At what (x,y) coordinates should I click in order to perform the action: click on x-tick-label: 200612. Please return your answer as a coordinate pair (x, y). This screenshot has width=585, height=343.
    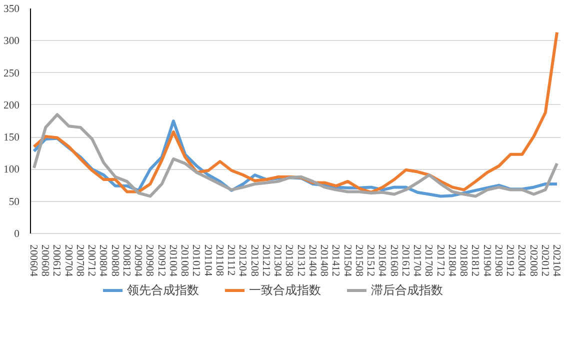
    Looking at the image, I should click on (56, 260).